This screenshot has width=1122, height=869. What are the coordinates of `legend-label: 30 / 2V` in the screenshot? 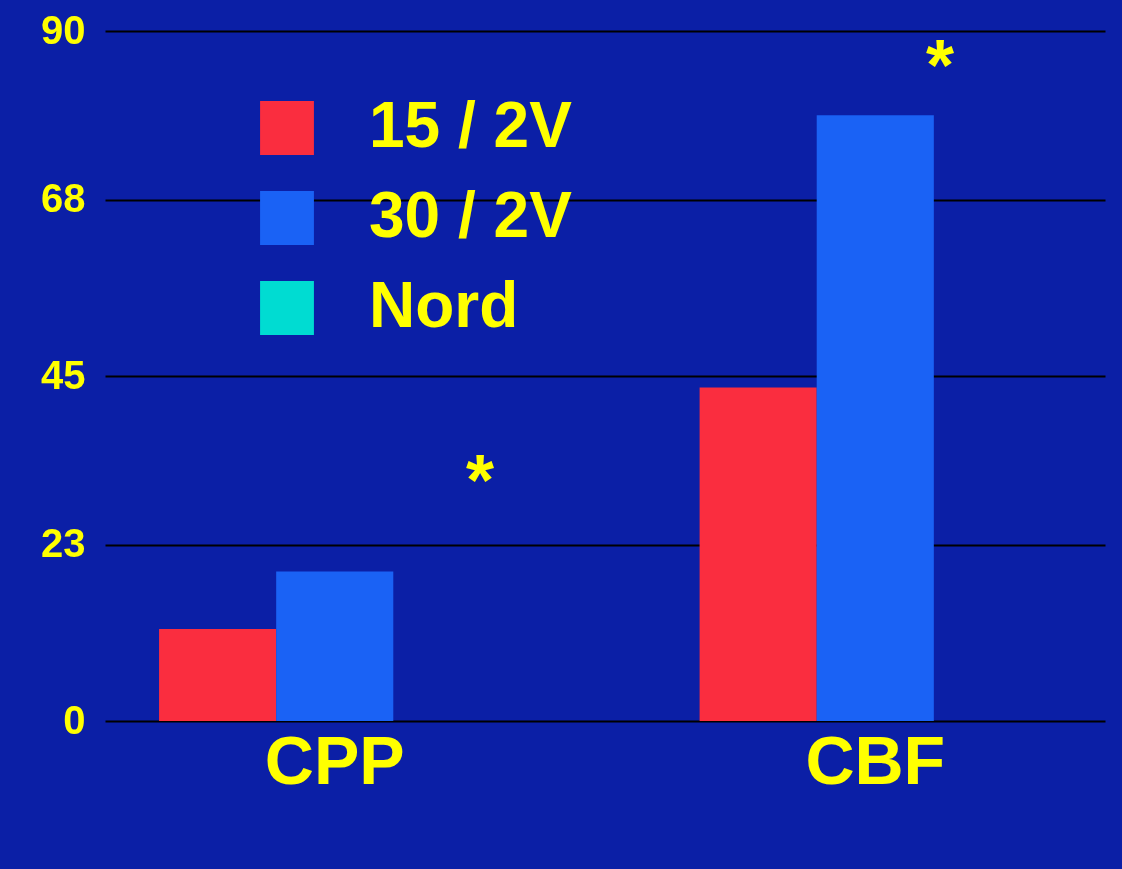 It's located at (471, 215).